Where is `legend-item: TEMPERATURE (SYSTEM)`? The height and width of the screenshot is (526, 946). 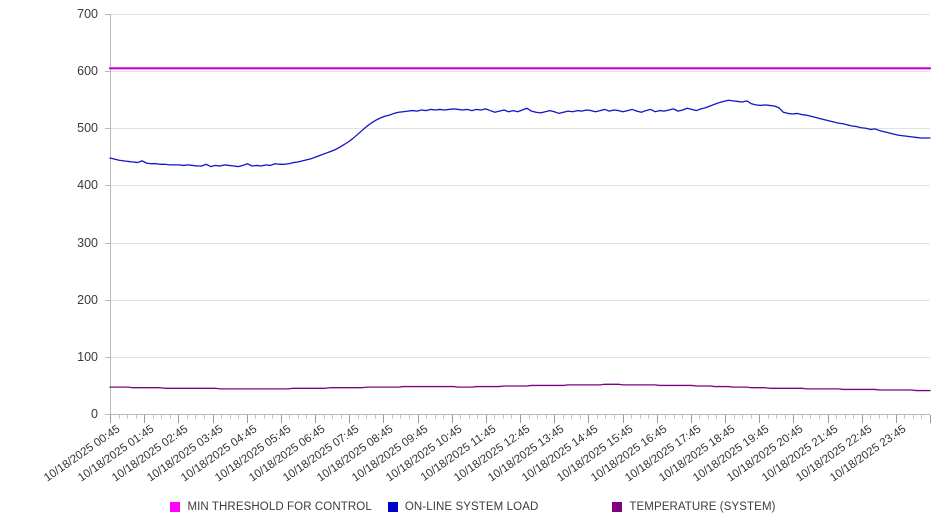
legend-item: TEMPERATURE (SYSTEM) is located at coordinates (693, 507).